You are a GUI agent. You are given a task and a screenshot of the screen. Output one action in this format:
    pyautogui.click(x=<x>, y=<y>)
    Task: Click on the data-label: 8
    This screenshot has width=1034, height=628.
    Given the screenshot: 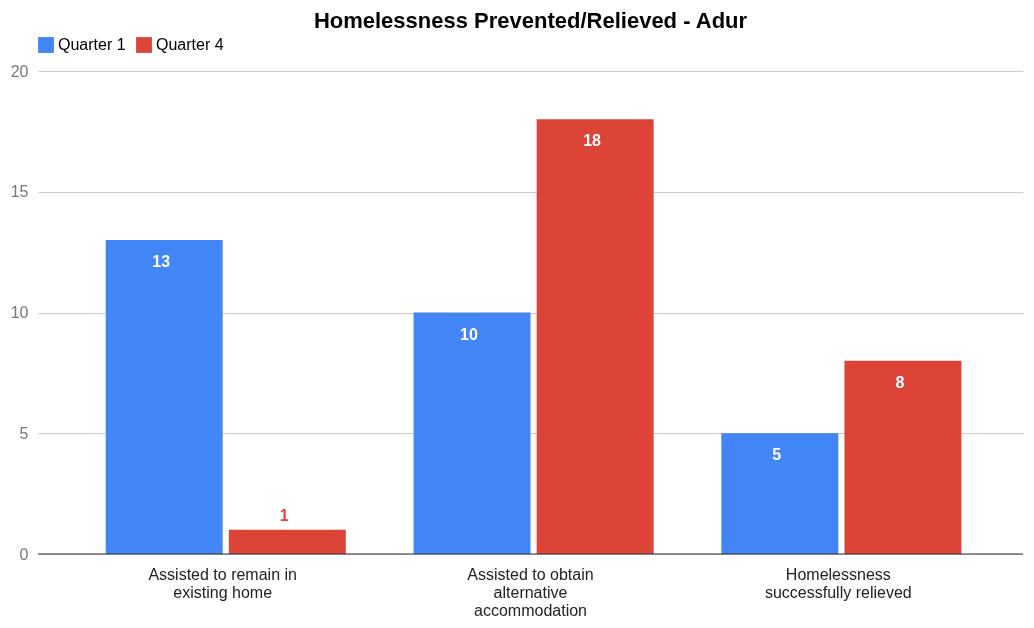 What is the action you would take?
    pyautogui.click(x=900, y=382)
    